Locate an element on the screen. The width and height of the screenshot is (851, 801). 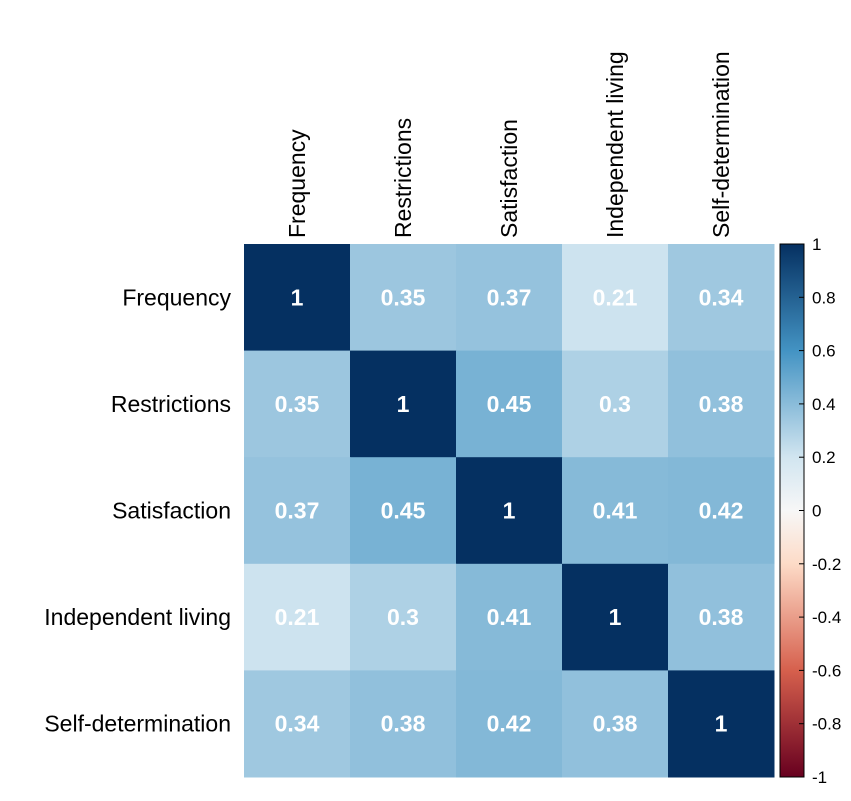
row-label-restrictions: Restrictions is located at coordinates (171, 404).